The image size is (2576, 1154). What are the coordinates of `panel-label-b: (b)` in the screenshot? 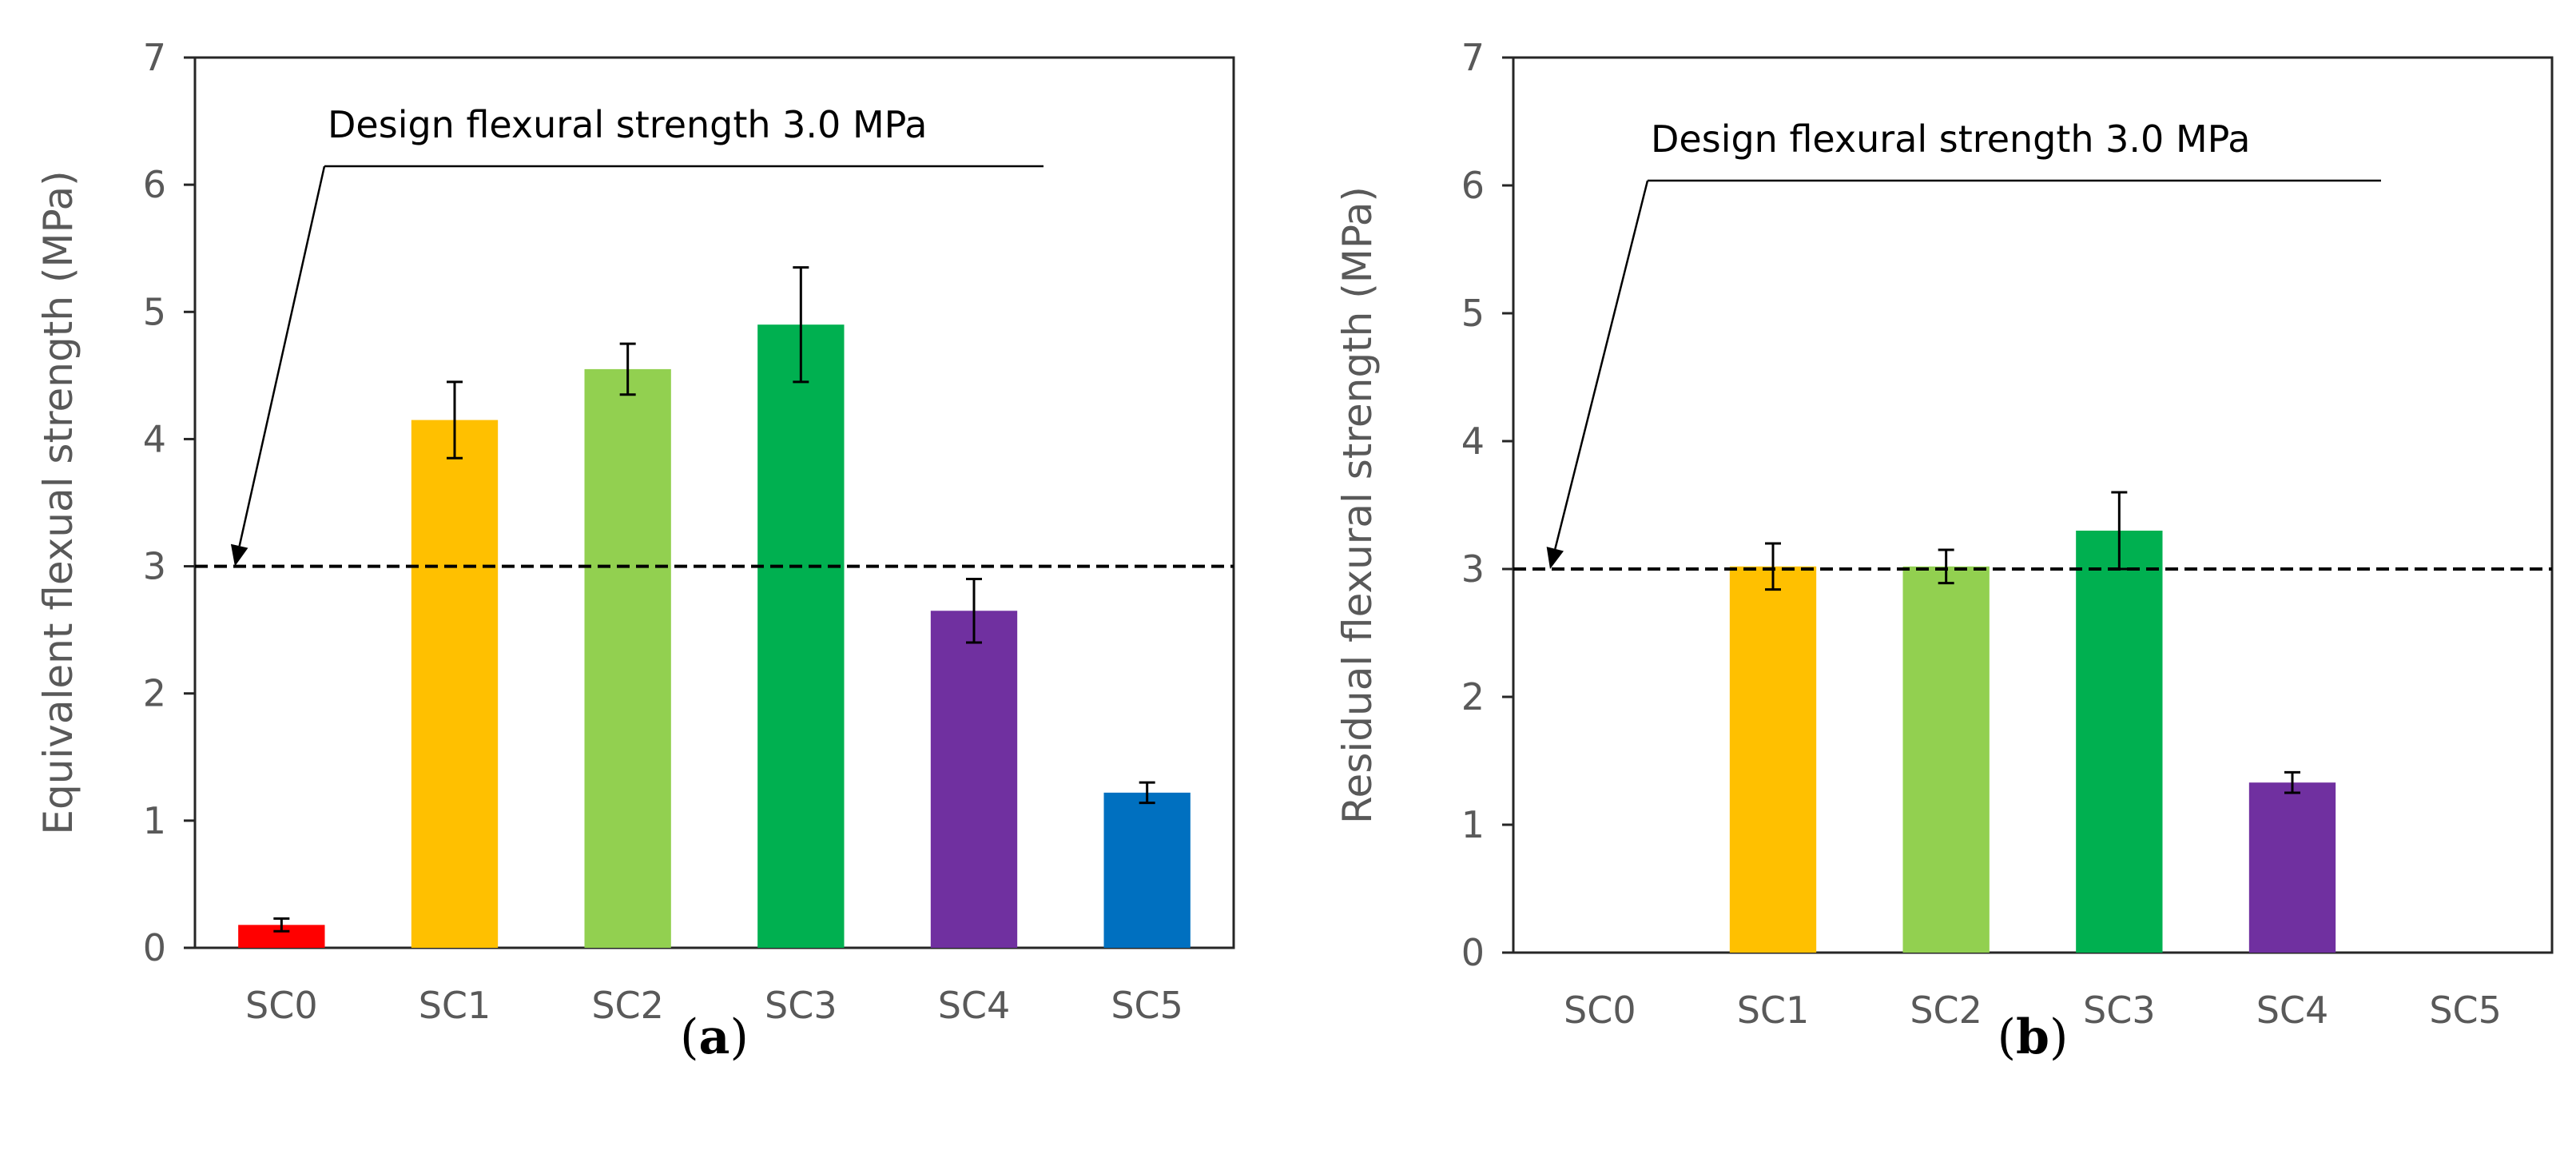 It's located at (2033, 1037).